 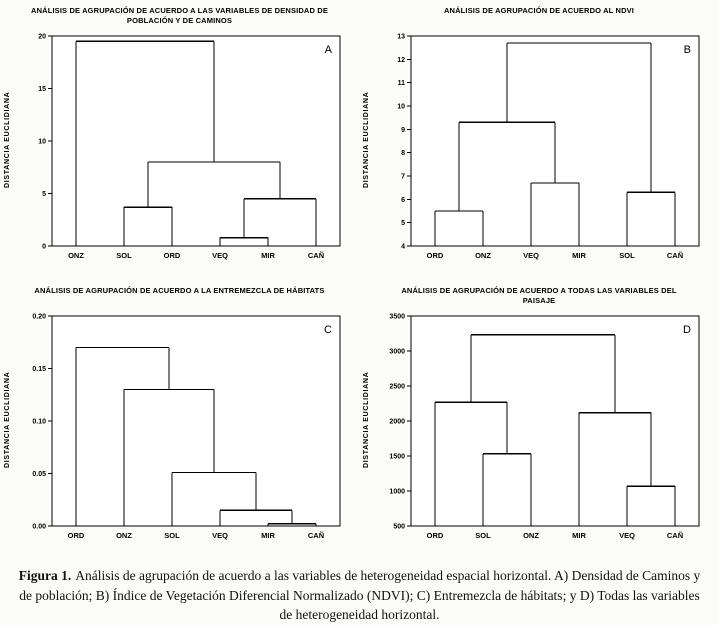 I want to click on svg-text: 3000, so click(x=397, y=352).